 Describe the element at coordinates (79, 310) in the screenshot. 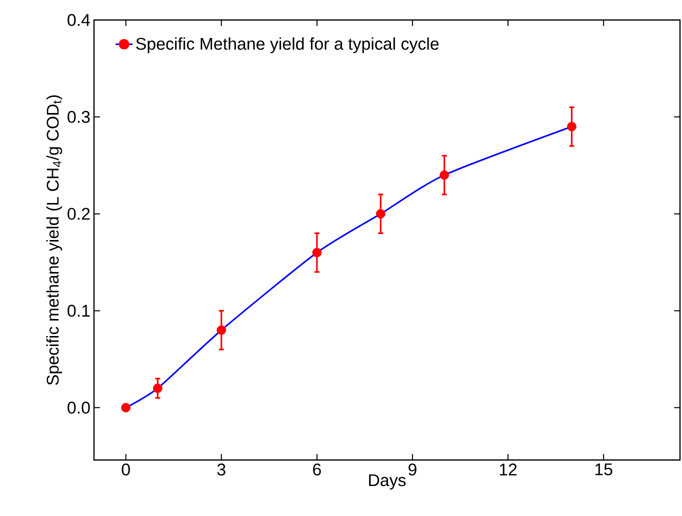

I see `y-tick-label: 0.1` at that location.